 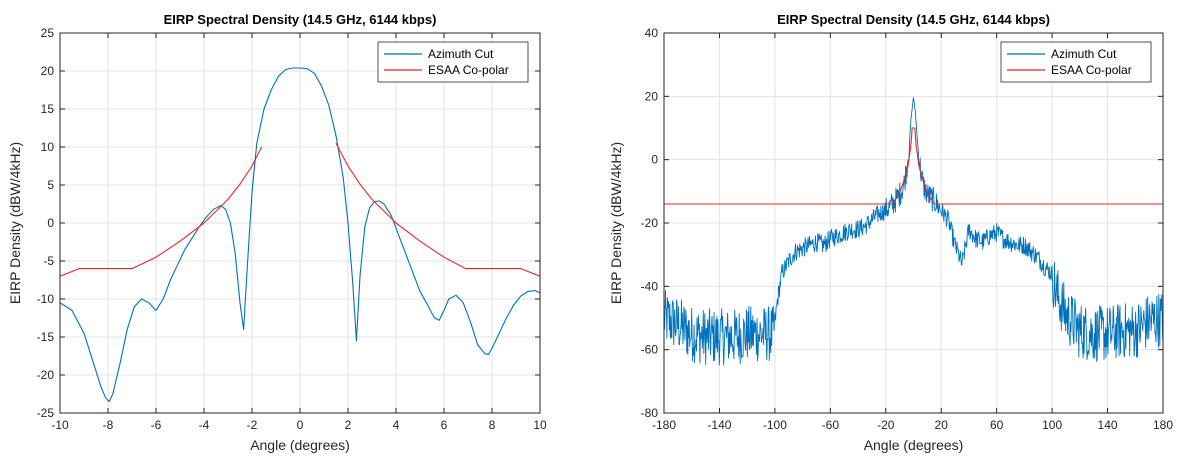 What do you see at coordinates (48, 147) in the screenshot?
I see `y-tick-label: 10` at bounding box center [48, 147].